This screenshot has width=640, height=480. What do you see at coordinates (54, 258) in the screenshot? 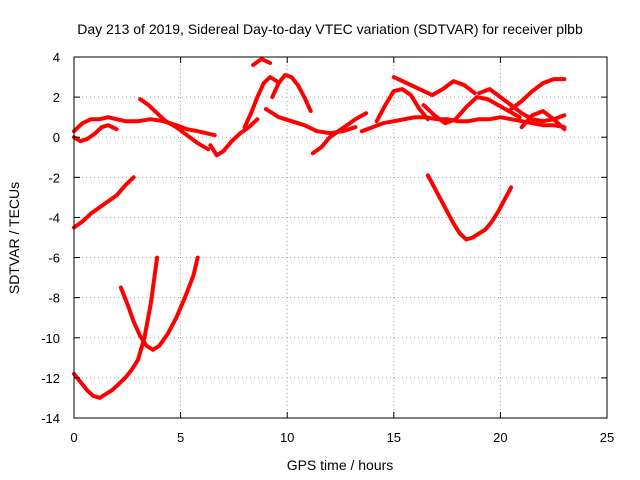
I see `y-tick-label: -6` at bounding box center [54, 258].